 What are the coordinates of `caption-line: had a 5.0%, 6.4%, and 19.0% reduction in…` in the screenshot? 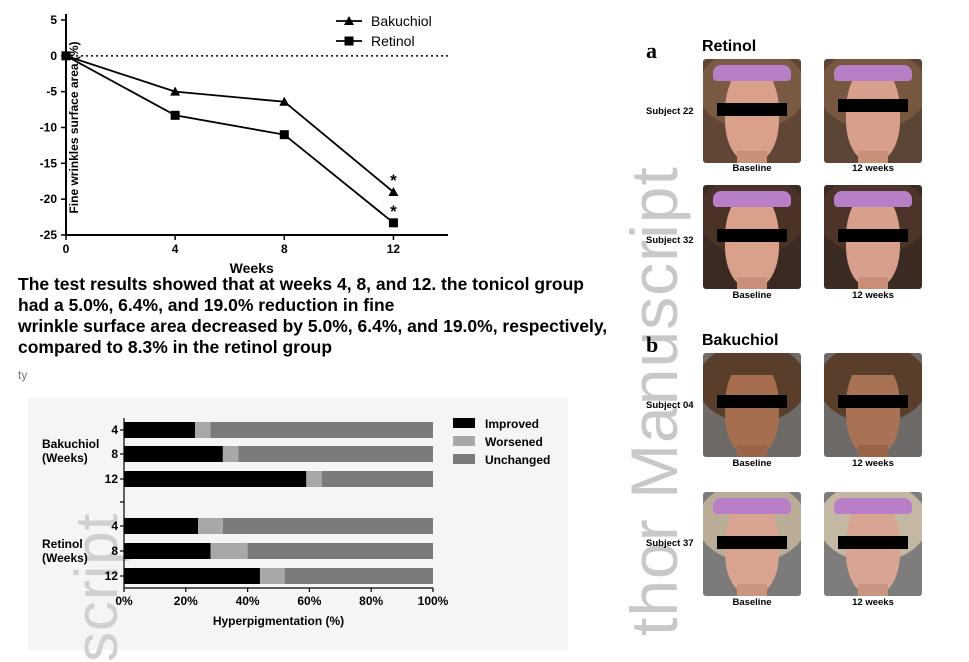 It's located at (206, 305).